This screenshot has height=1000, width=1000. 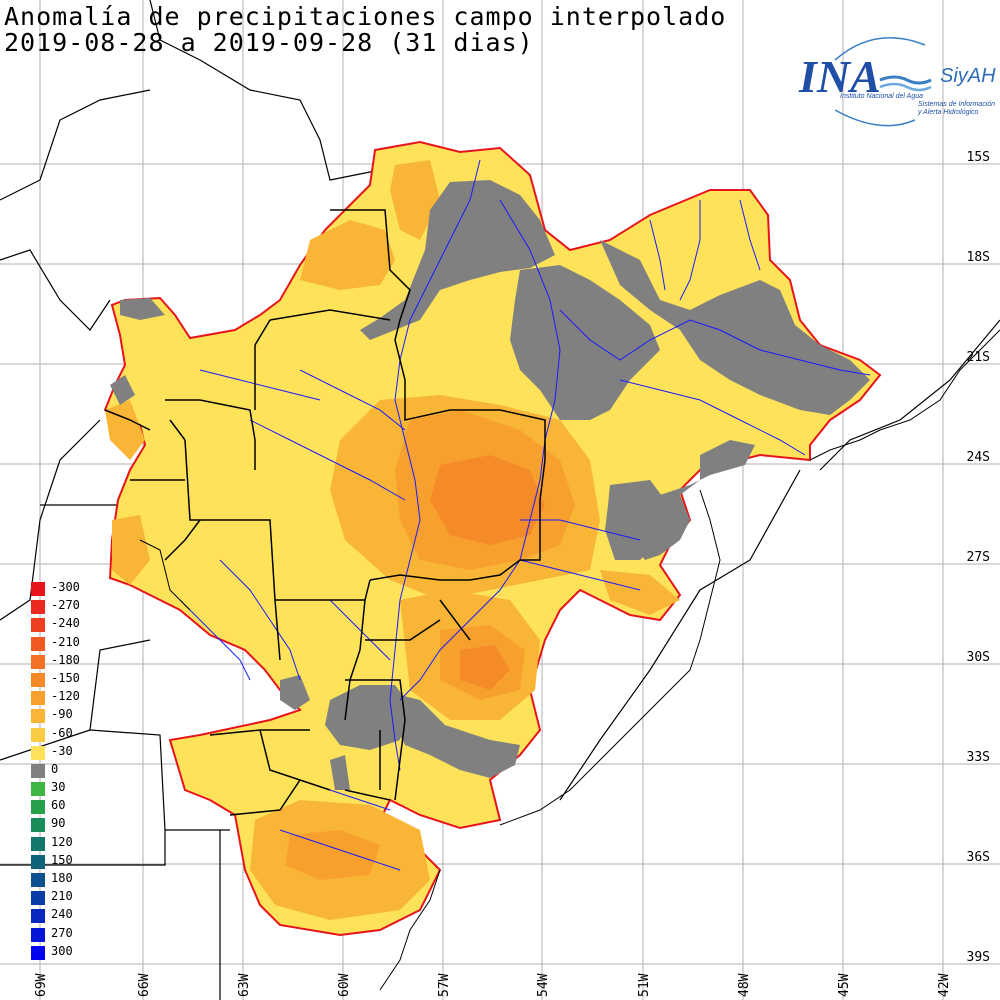 What do you see at coordinates (62, 732) in the screenshot?
I see `legend-label: -60` at bounding box center [62, 732].